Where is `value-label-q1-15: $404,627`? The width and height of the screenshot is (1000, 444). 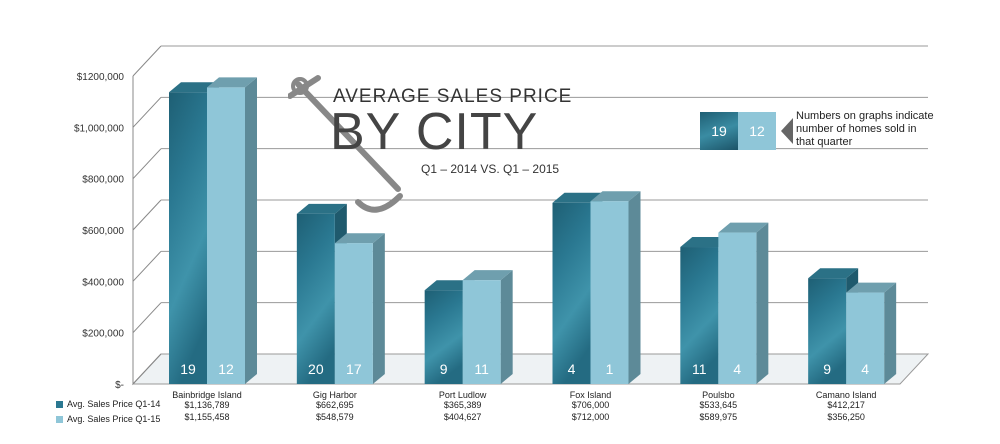 value-label-q1-15: $404,627 is located at coordinates (463, 417).